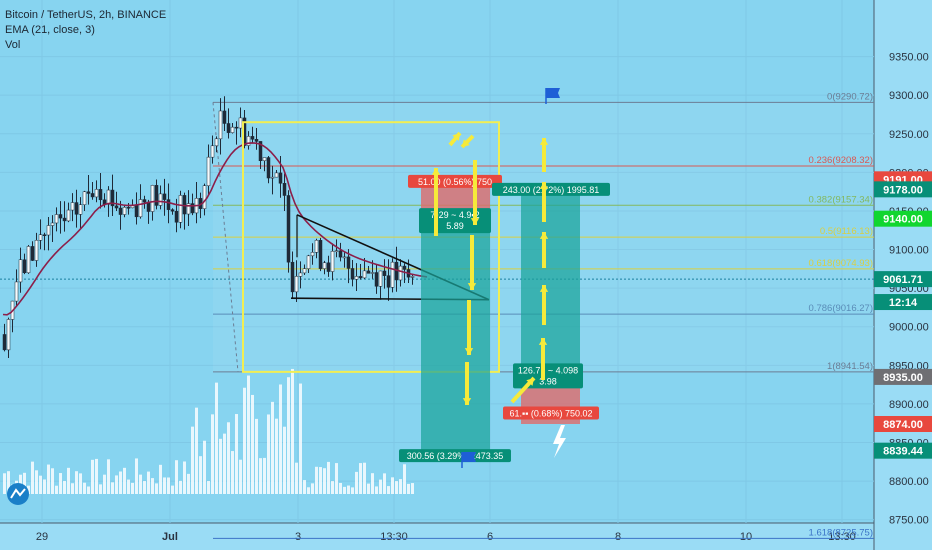 Image resolution: width=932 pixels, height=550 pixels. What do you see at coordinates (455, 456) in the screenshot?
I see `short-target-label-text: 300.56 (3.29%) 2473.35` at bounding box center [455, 456].